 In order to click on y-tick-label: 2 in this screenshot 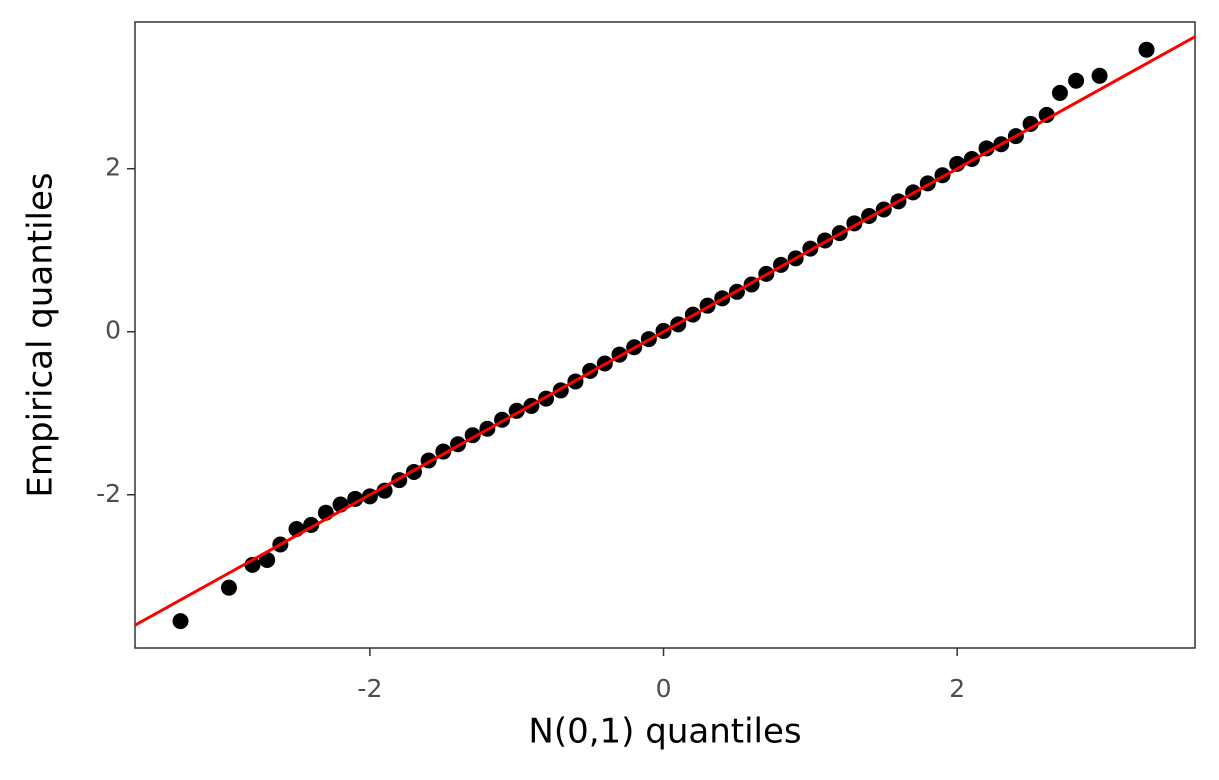, I will do `click(113, 167)`.